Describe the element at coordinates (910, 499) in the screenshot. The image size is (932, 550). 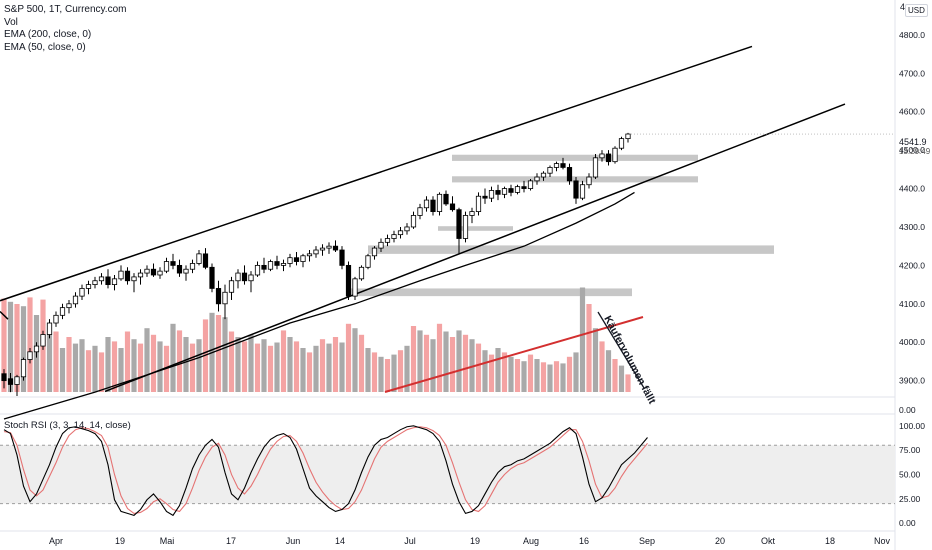
I see `rsi-tick-label: 25.00` at that location.